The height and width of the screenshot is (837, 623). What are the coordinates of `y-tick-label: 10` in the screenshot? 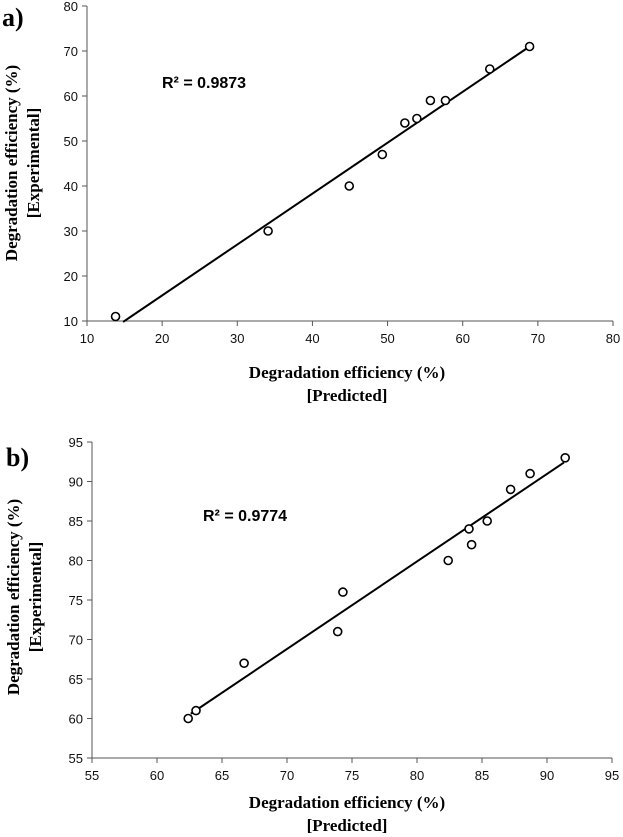 It's located at (71, 321).